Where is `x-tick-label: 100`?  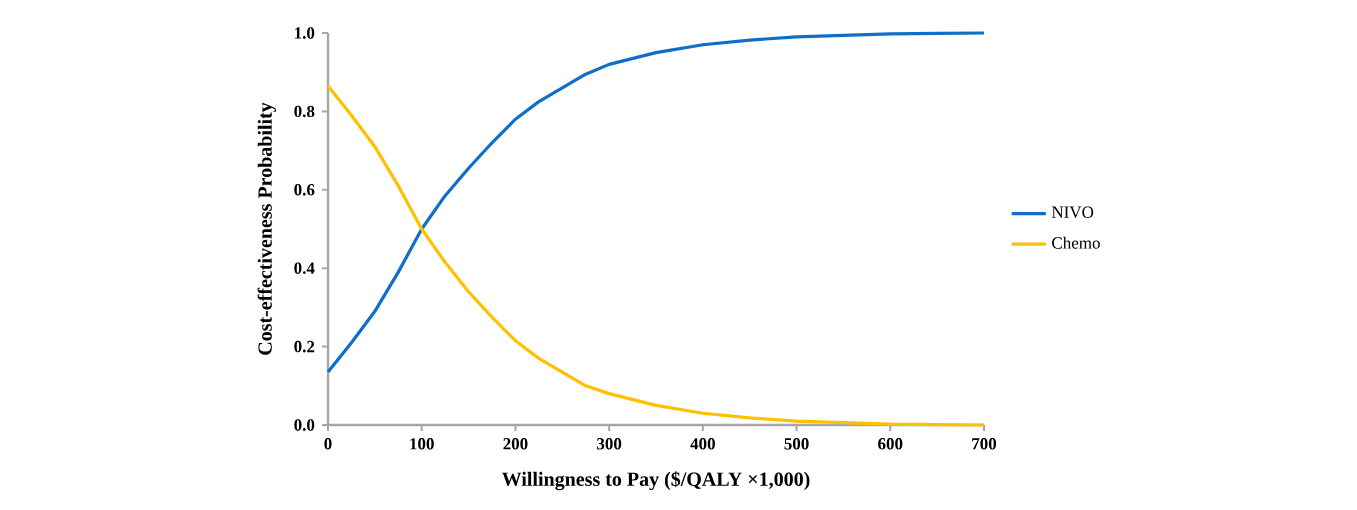
x-tick-label: 100 is located at coordinates (422, 444).